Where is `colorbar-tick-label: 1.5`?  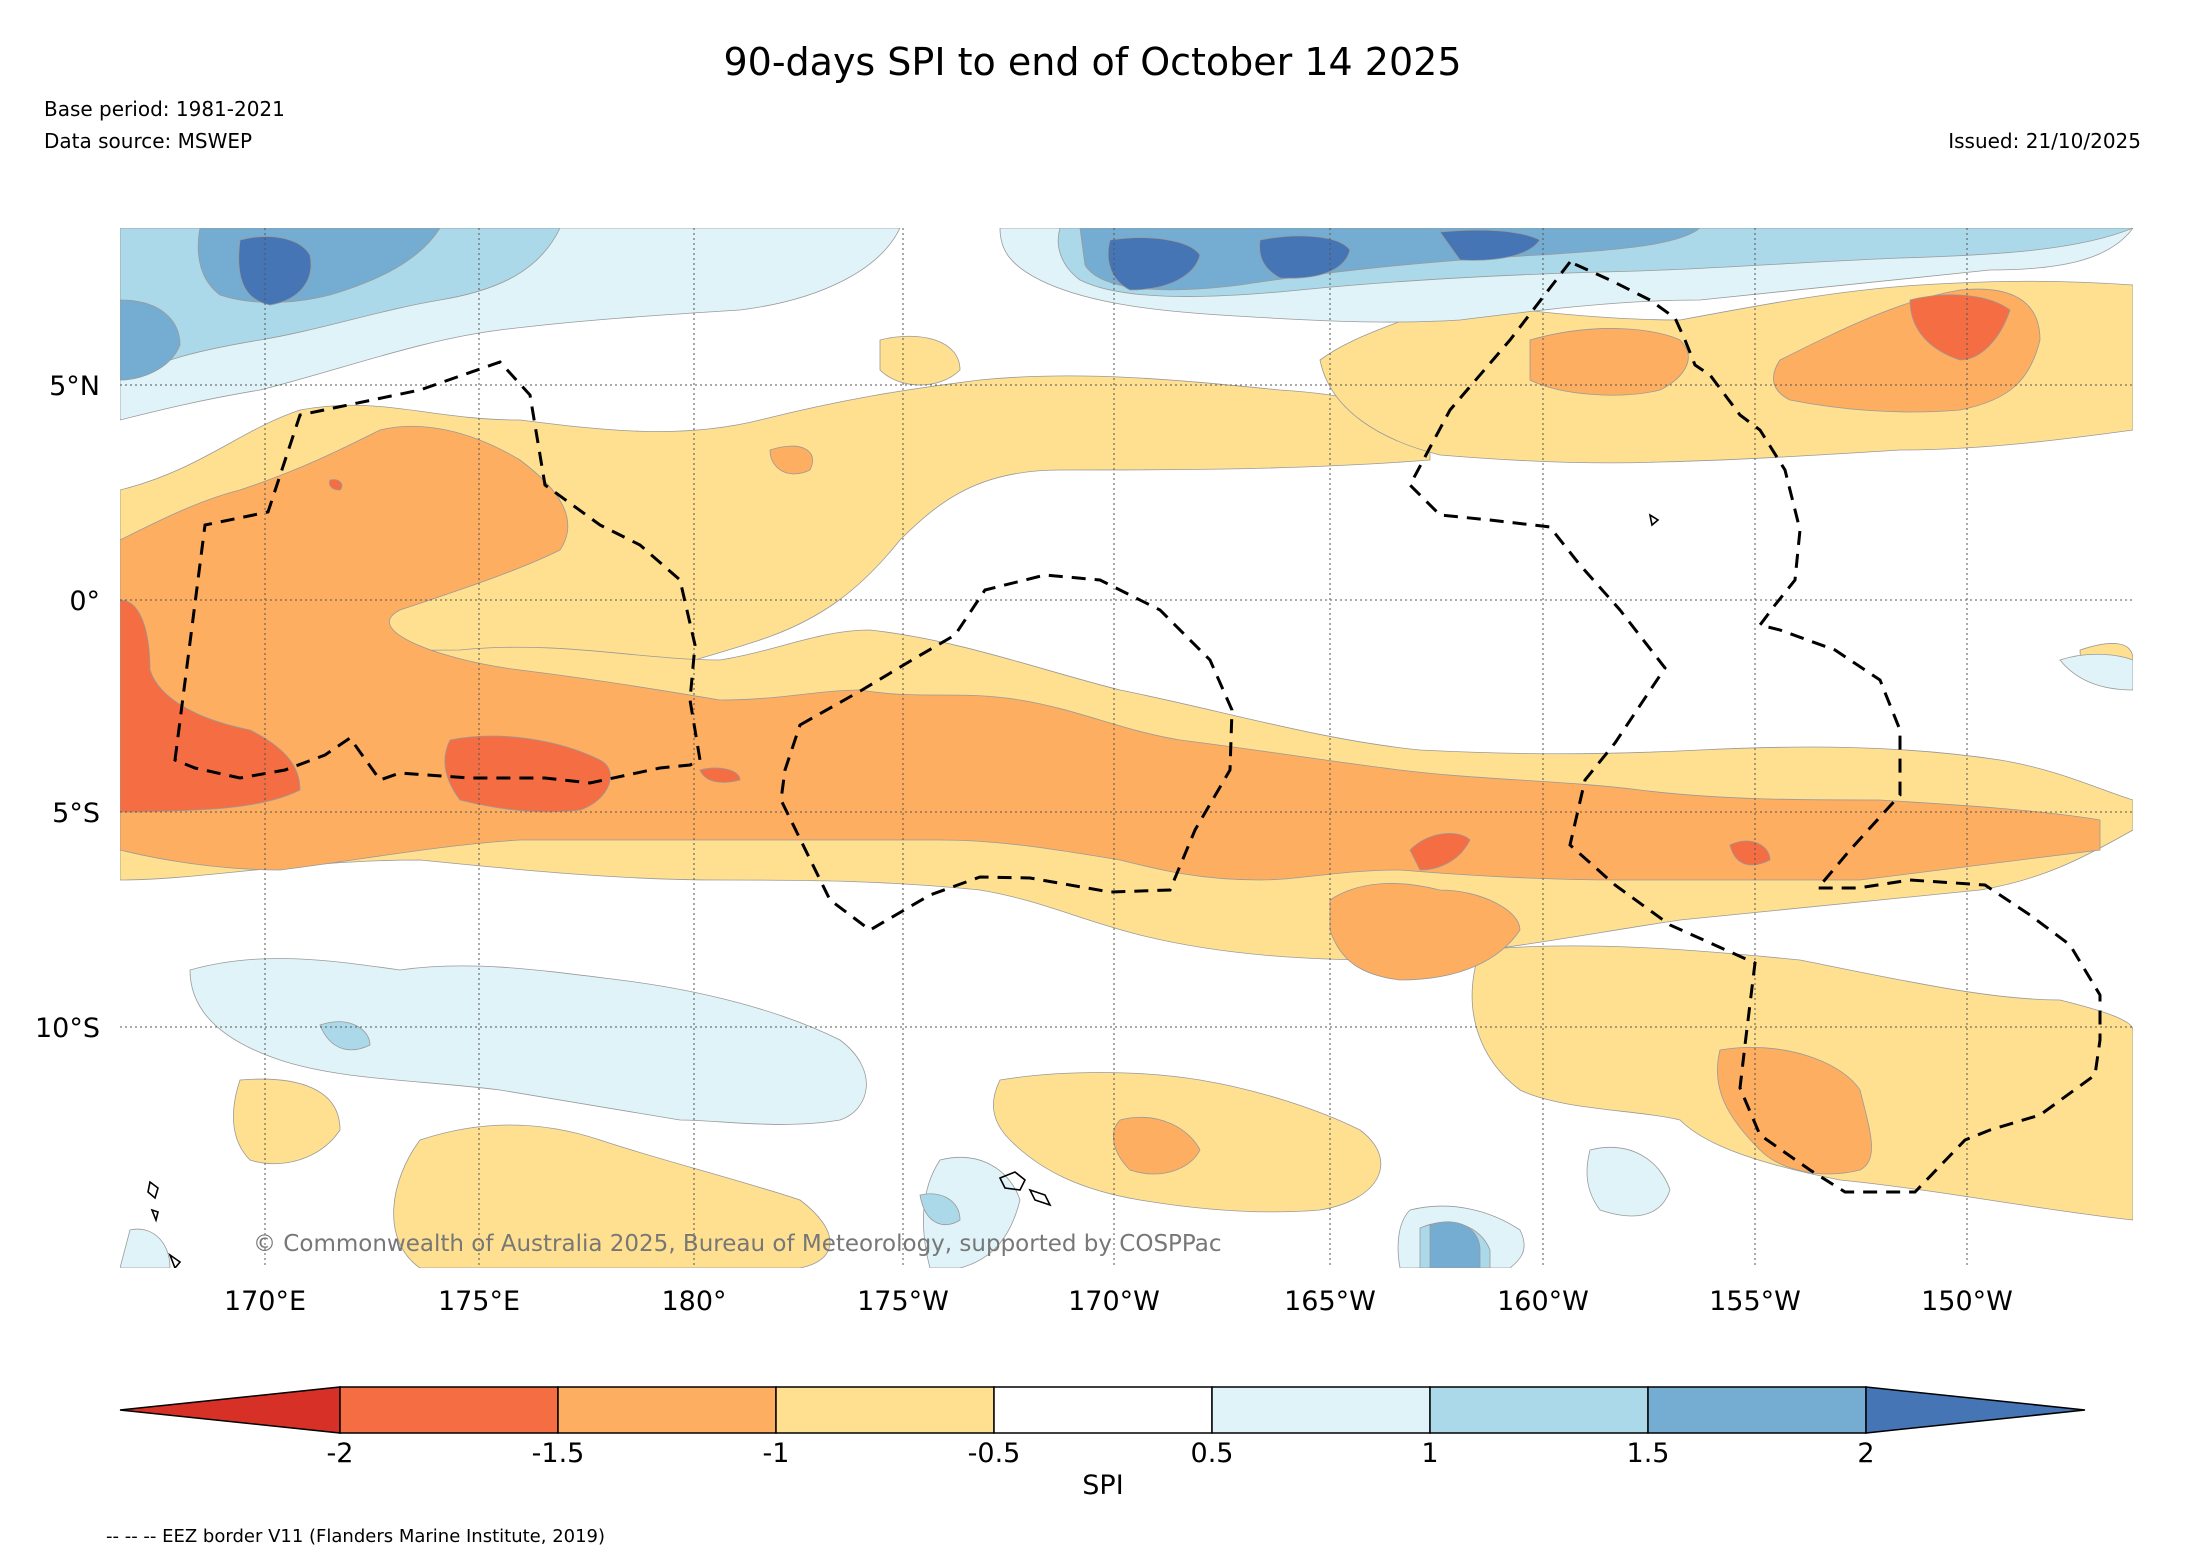 colorbar-tick-label: 1.5 is located at coordinates (1648, 1453).